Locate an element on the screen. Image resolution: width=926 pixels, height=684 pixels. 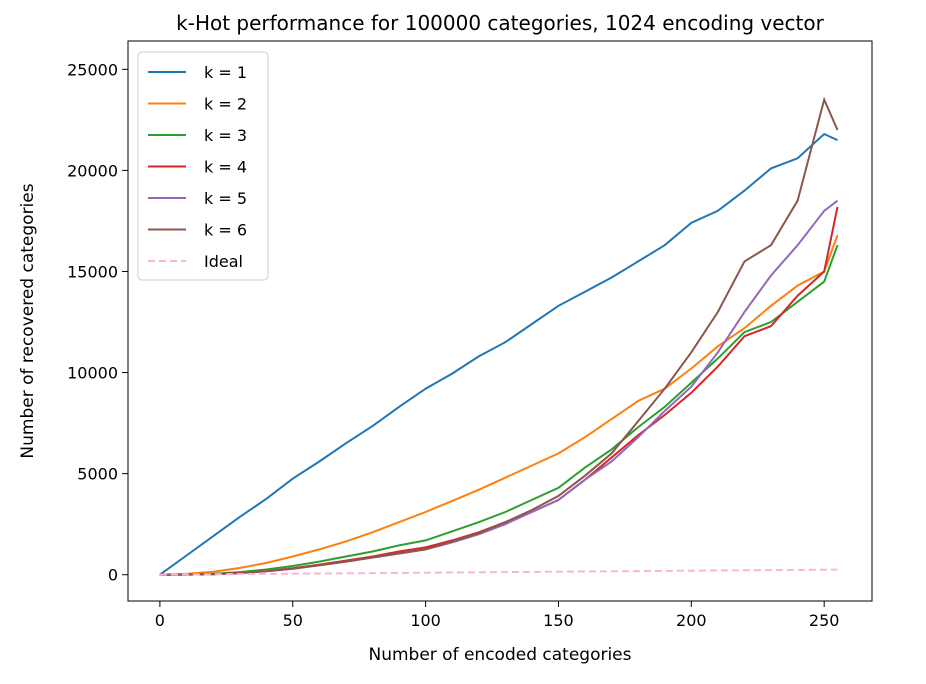
x-tick-label: 0 is located at coordinates (160, 620).